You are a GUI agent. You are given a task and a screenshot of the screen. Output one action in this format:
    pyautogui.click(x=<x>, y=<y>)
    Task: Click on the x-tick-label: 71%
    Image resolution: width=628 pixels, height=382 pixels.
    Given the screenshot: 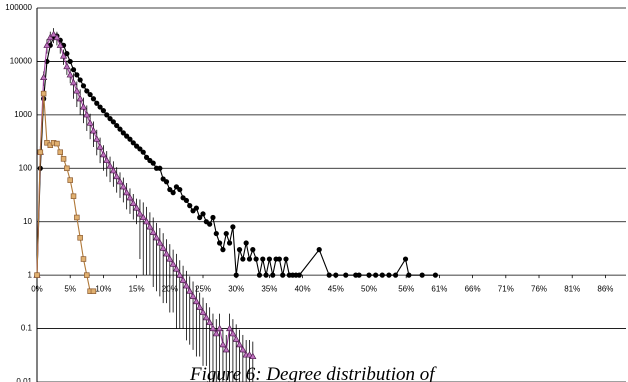 What is the action you would take?
    pyautogui.click(x=506, y=288)
    